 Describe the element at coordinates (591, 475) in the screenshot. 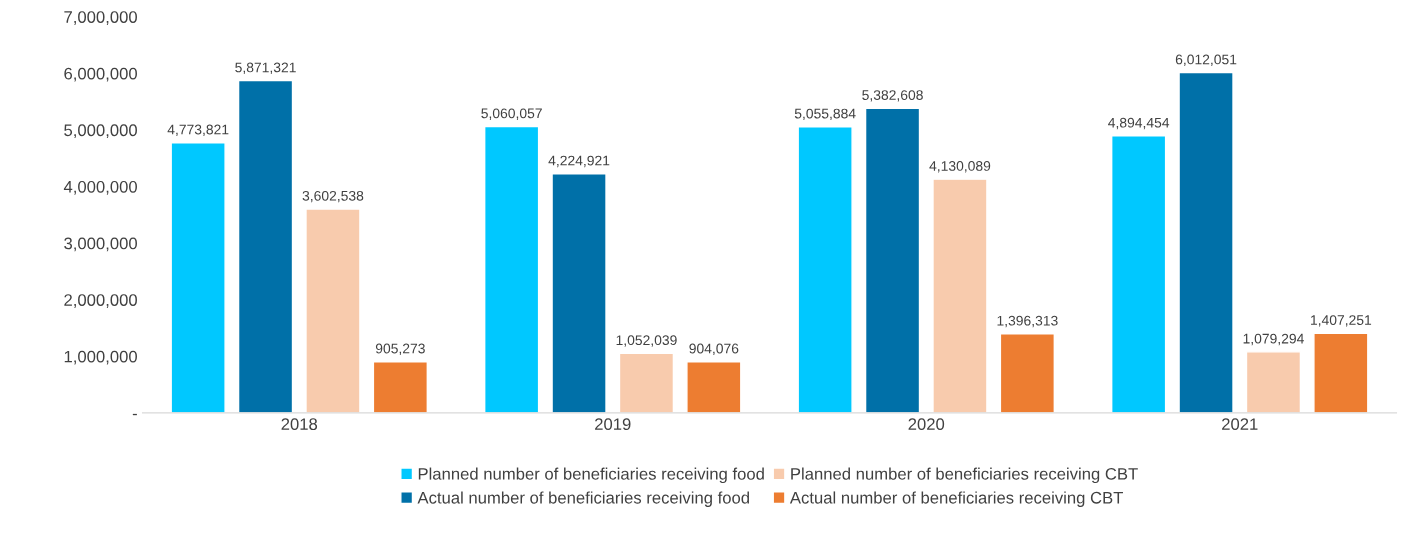

I see `legend-label: Planned number of beneficiaries receiving food` at that location.